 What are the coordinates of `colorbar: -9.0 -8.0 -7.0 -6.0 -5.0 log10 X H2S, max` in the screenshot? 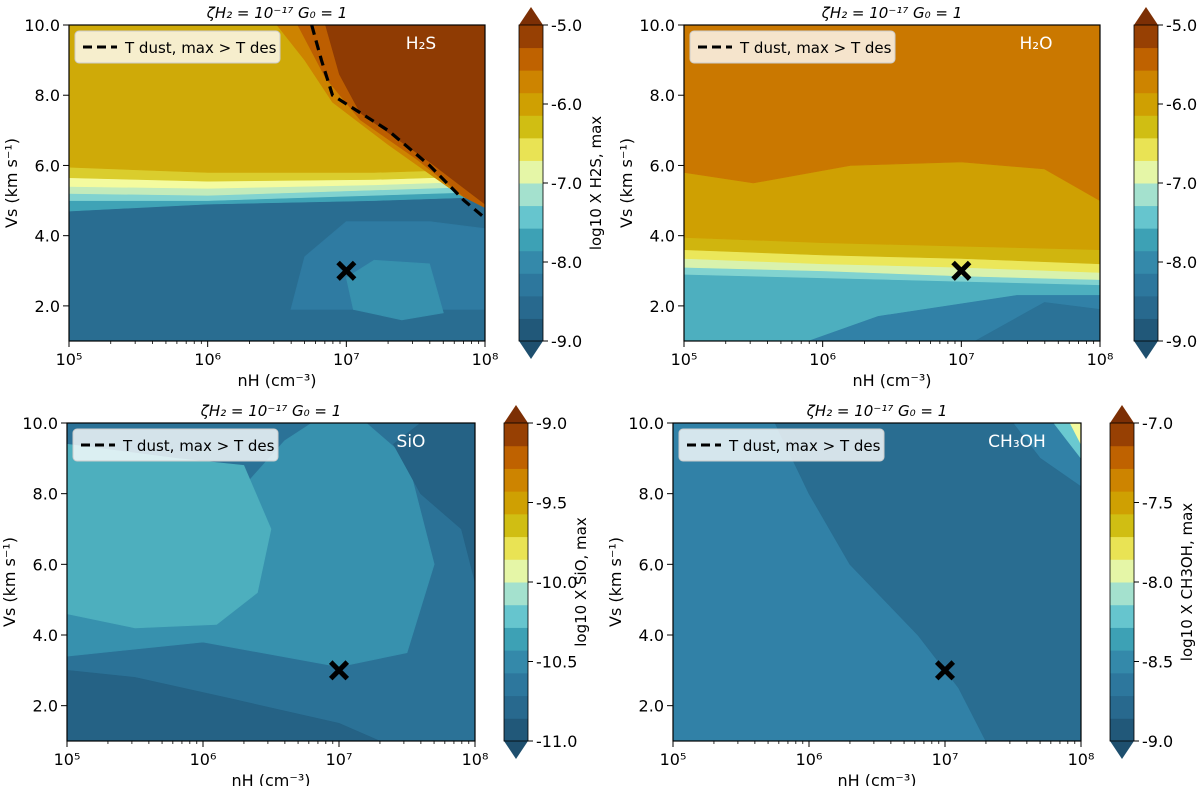 It's located at (561, 183).